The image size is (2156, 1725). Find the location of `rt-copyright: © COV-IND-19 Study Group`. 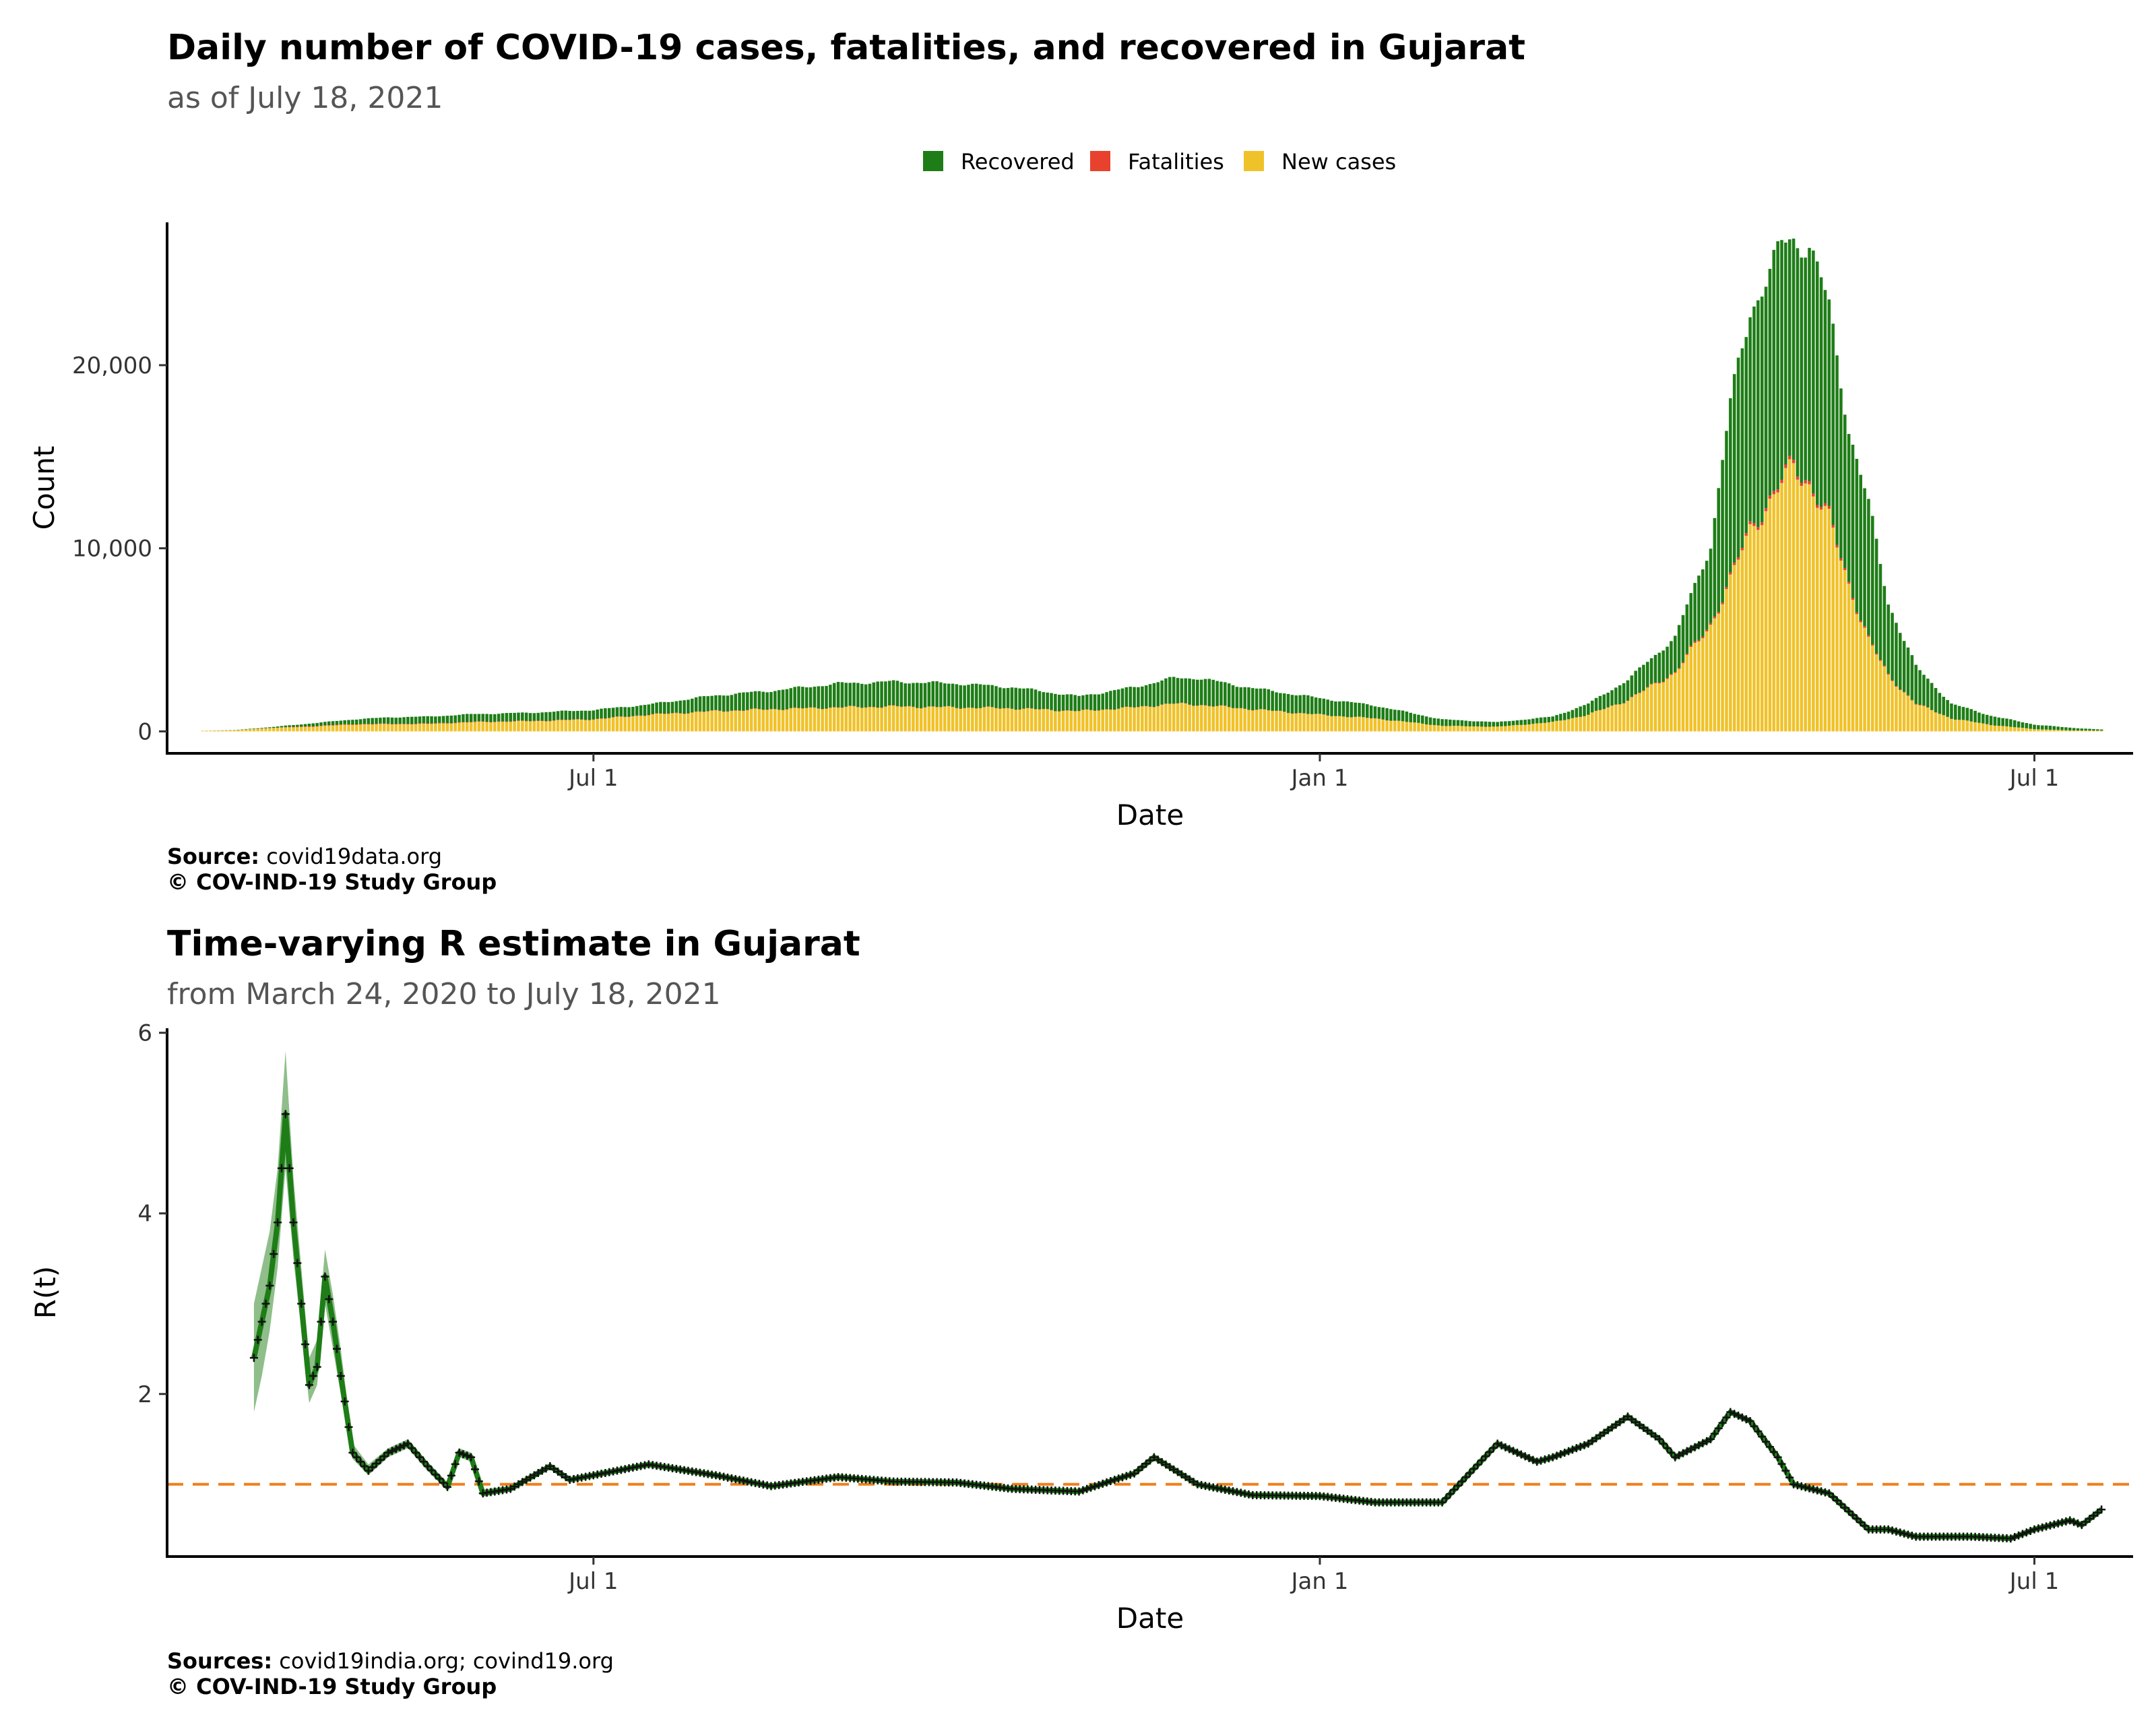

rt-copyright: © COV-IND-19 Study Group is located at coordinates (332, 1686).